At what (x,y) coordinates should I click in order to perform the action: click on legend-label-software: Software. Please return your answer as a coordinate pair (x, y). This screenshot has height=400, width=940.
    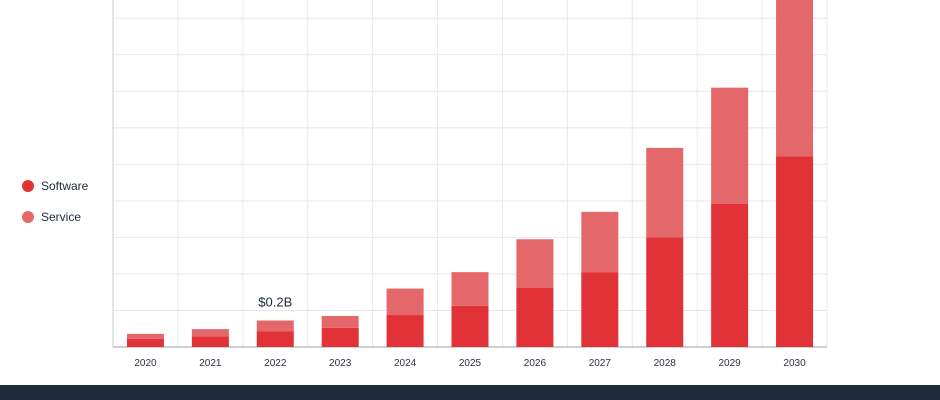
    Looking at the image, I should click on (65, 186).